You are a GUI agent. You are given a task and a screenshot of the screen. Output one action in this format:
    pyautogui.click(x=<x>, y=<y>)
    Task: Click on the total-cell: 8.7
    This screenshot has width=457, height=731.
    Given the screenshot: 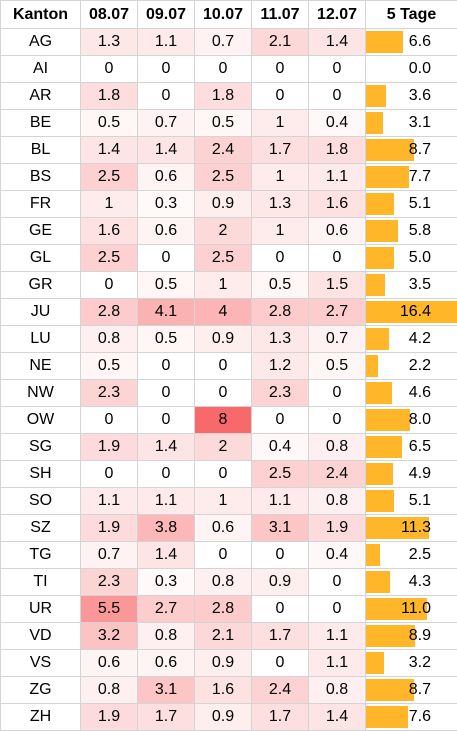 What is the action you would take?
    pyautogui.click(x=411, y=150)
    